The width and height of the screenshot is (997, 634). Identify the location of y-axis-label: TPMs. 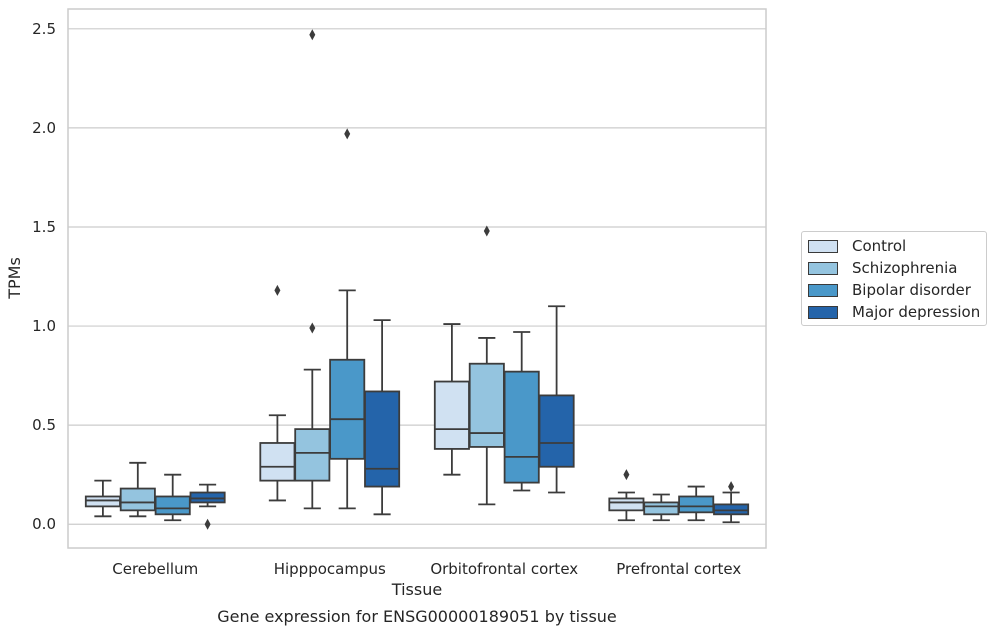
(14, 278).